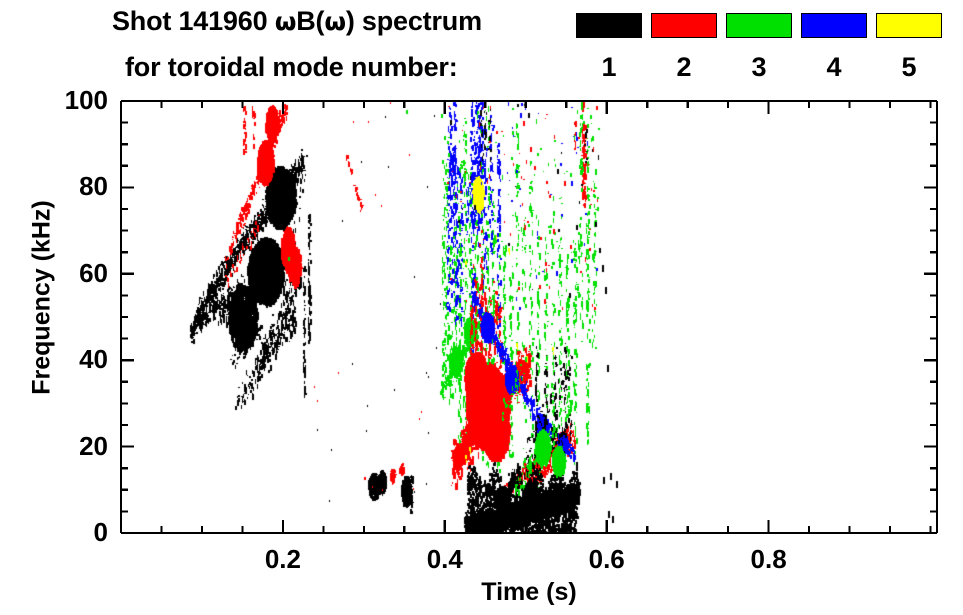 This screenshot has height=615, width=963. What do you see at coordinates (909, 67) in the screenshot?
I see `legend-label-5: 5` at bounding box center [909, 67].